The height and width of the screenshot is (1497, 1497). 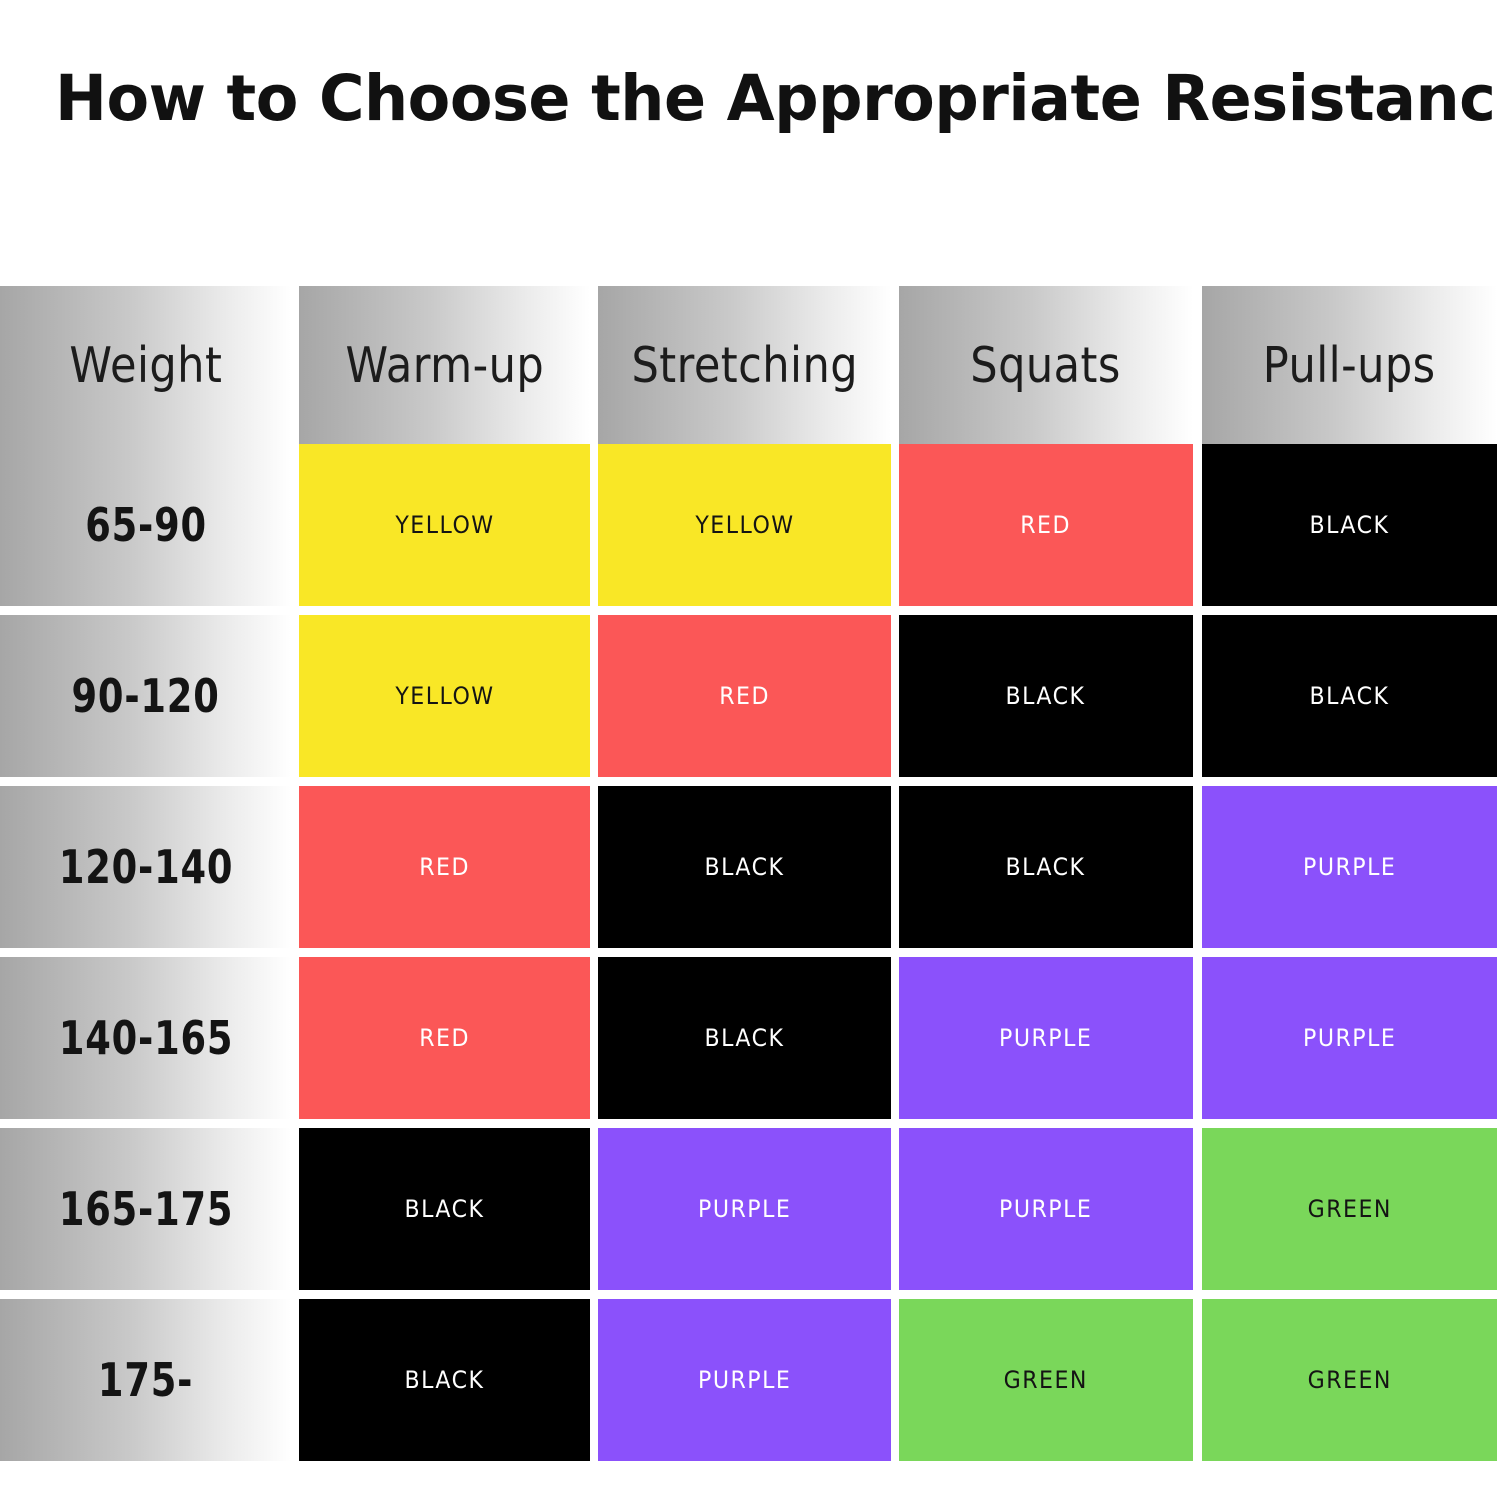 I want to click on column-header-warm-up: Warm-up, so click(x=444, y=365).